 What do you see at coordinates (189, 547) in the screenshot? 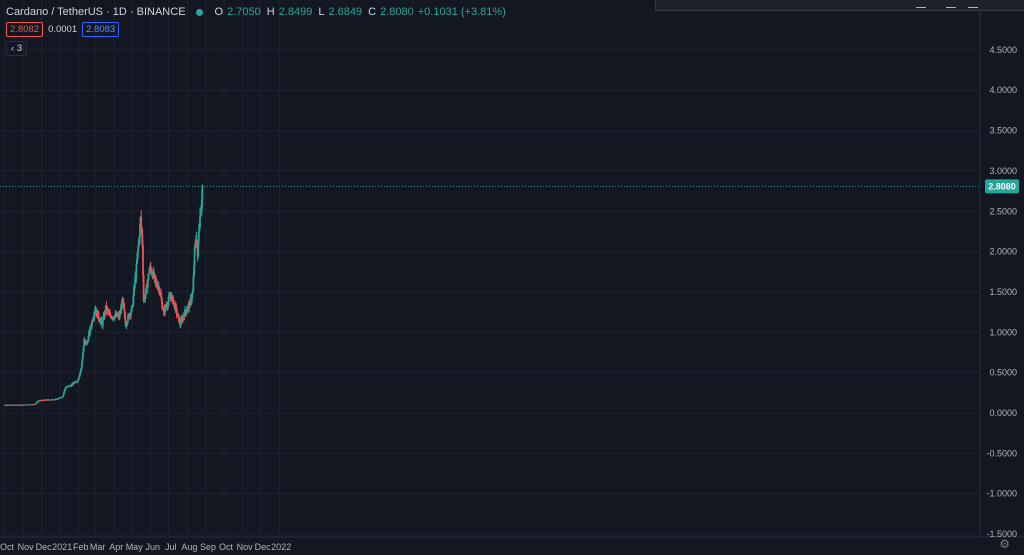
I see `x-tick-label: Aug` at bounding box center [189, 547].